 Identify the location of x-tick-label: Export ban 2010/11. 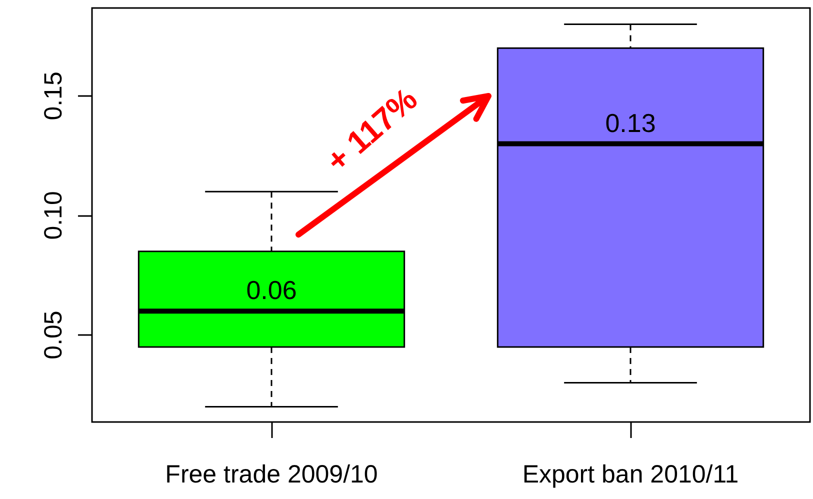
(630, 474).